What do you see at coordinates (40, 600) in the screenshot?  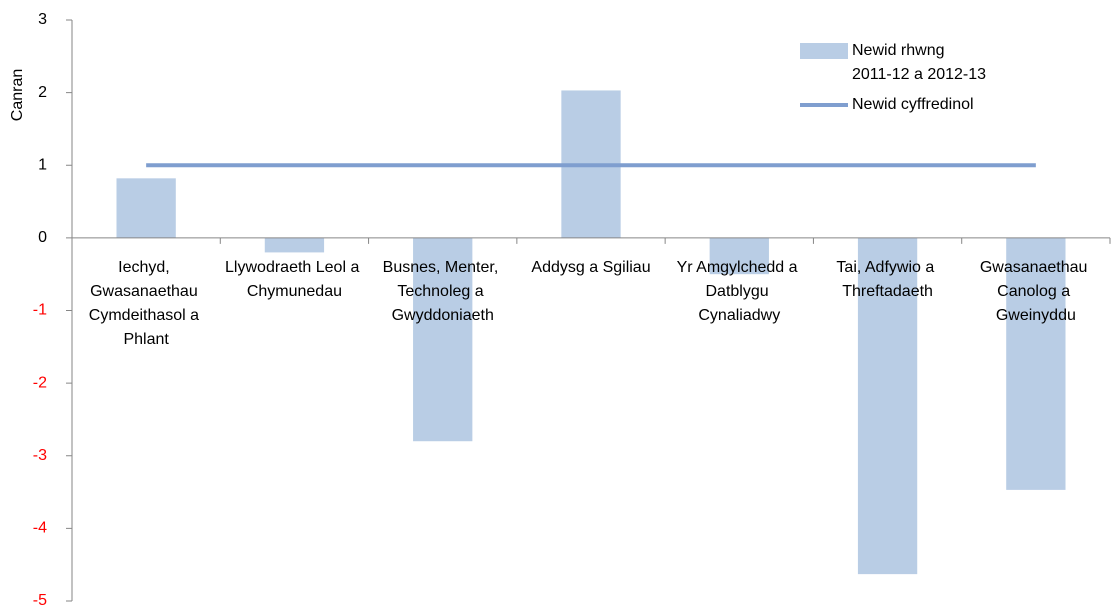 I see `y-tick-label: -5` at bounding box center [40, 600].